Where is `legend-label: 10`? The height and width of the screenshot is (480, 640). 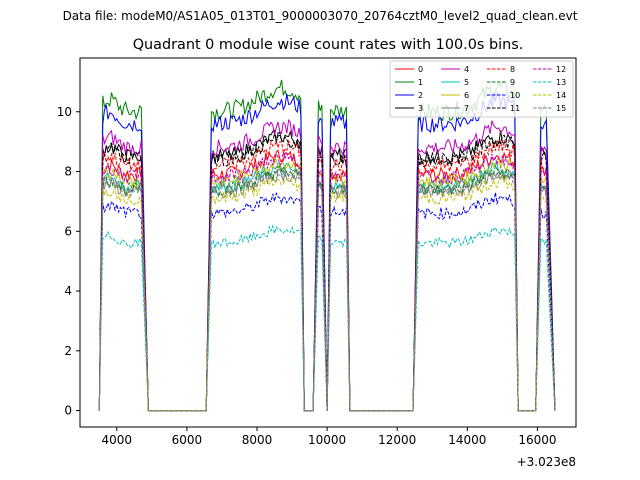
legend-label: 10 is located at coordinates (515, 95).